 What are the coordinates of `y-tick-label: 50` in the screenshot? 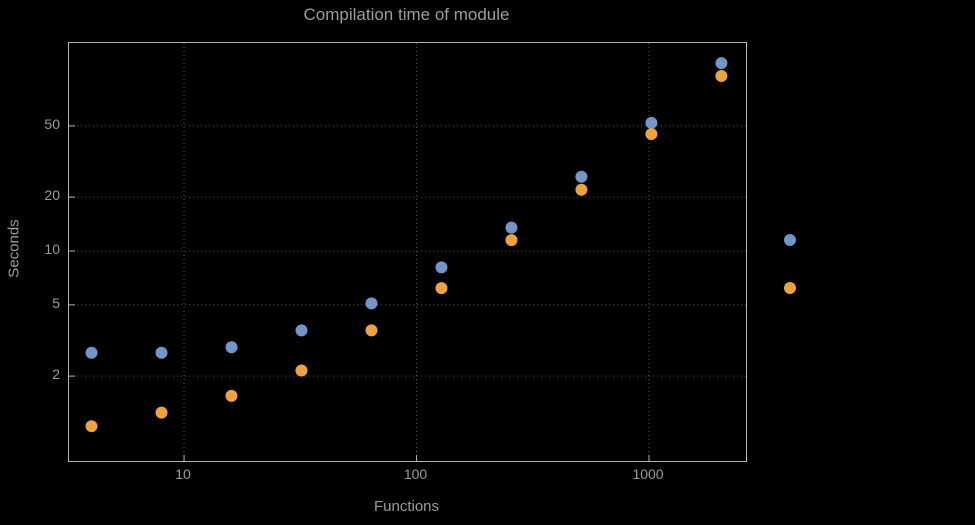 It's located at (52, 123).